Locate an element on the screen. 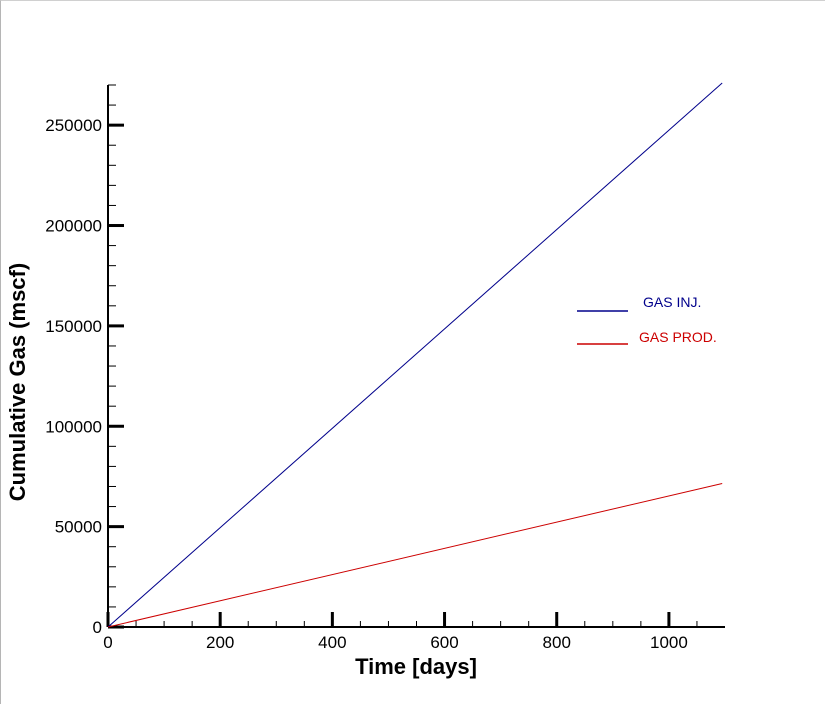 Image resolution: width=826 pixels, height=705 pixels. x-tick-label: 200 is located at coordinates (220, 642).